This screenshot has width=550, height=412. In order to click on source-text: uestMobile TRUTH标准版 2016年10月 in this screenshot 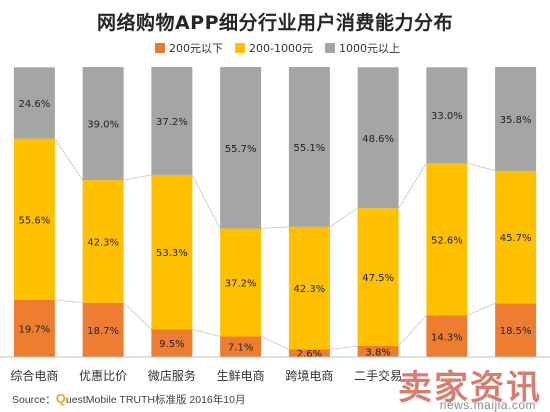, I will do `click(155, 400)`.